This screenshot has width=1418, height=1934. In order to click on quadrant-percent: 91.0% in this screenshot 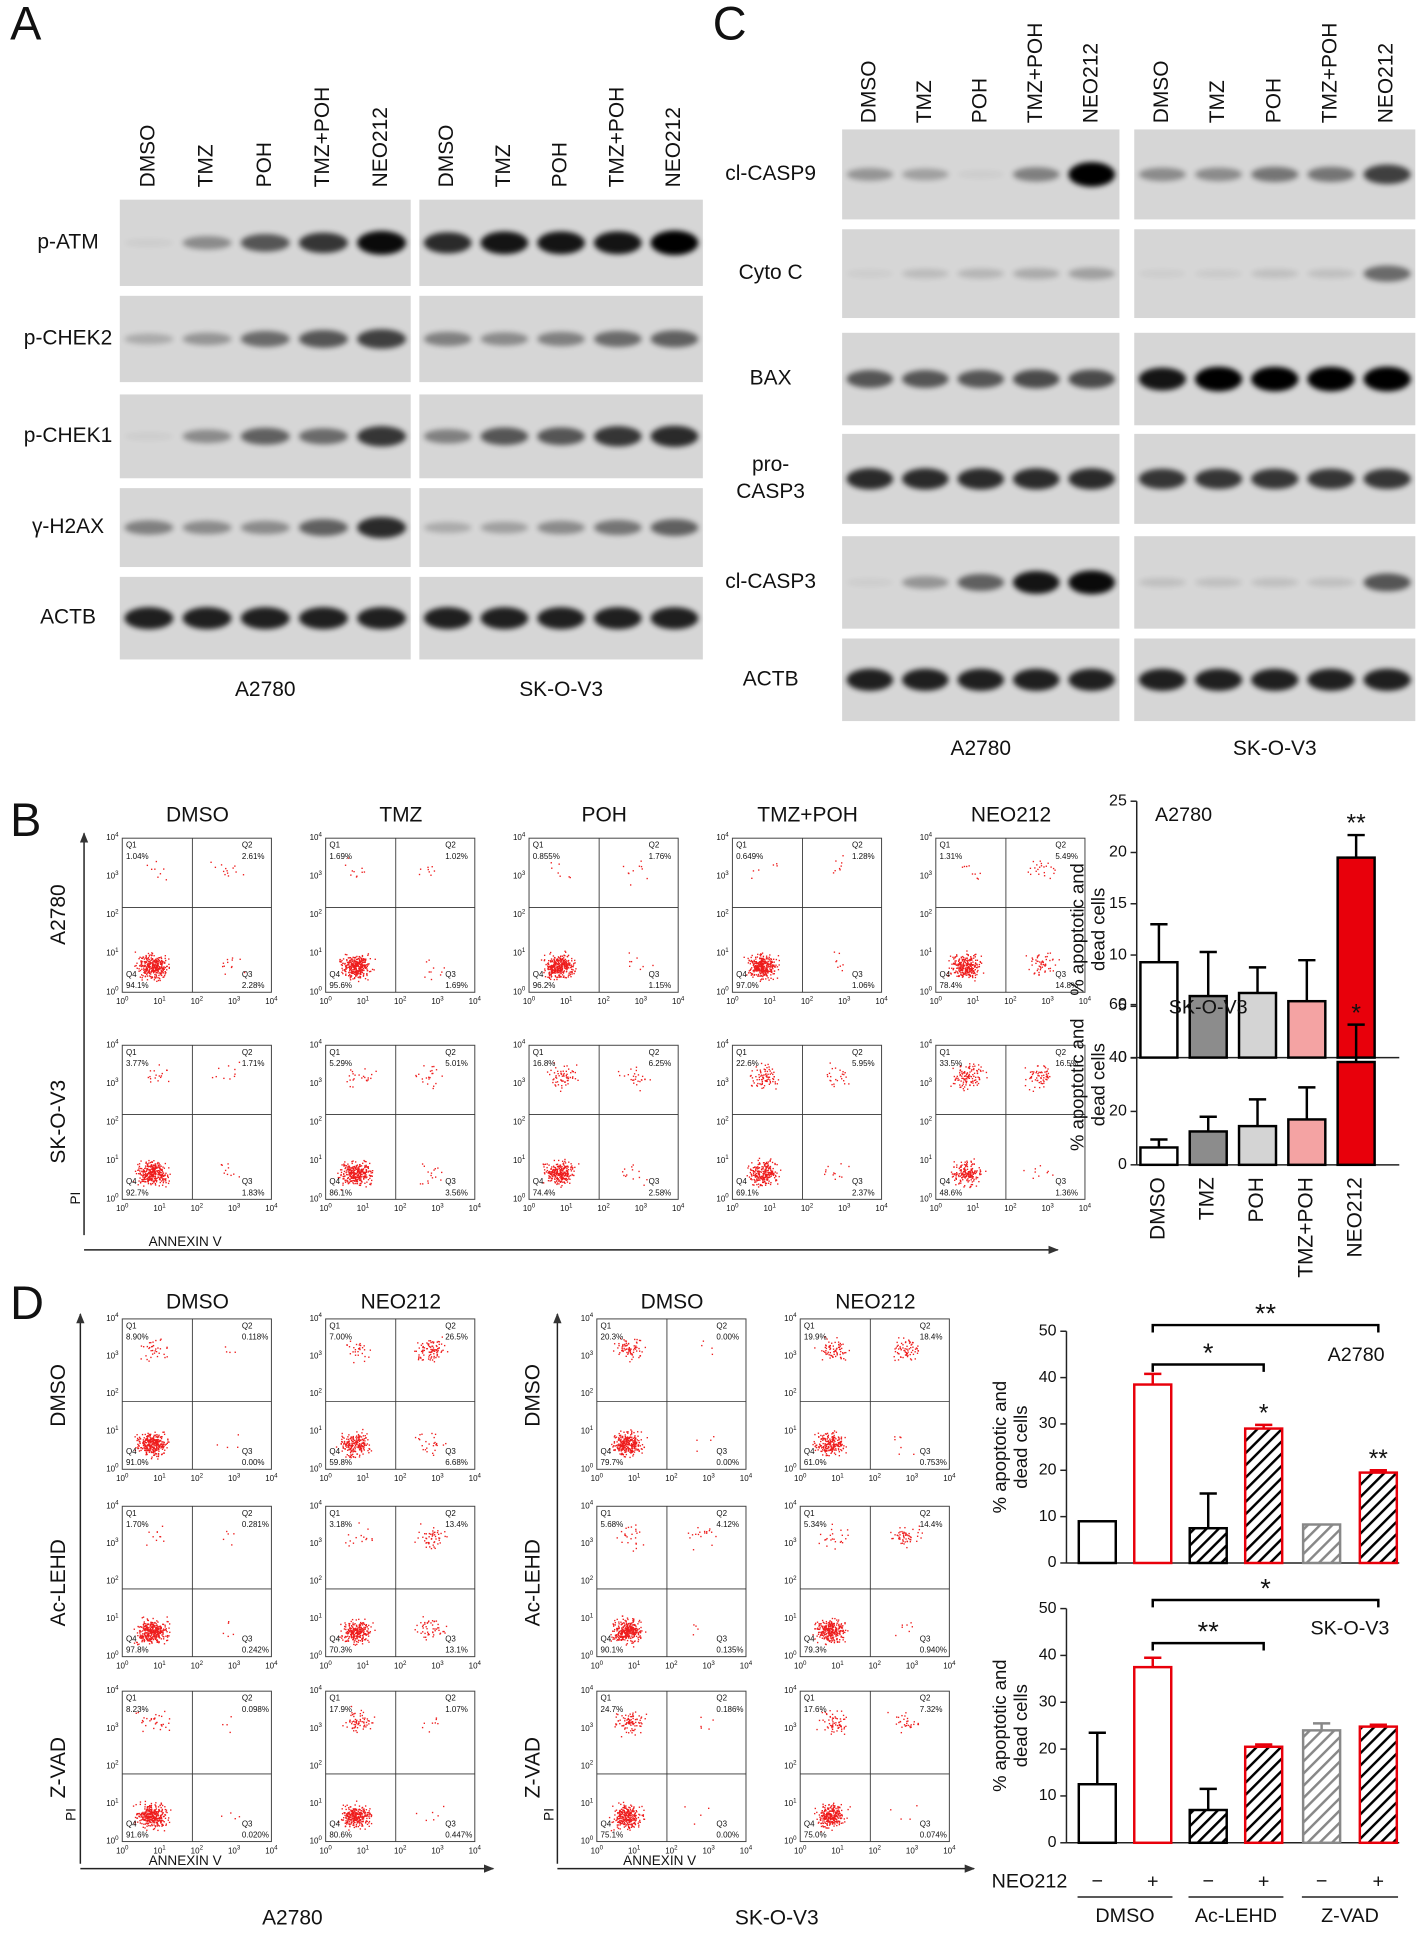, I will do `click(137, 1462)`.